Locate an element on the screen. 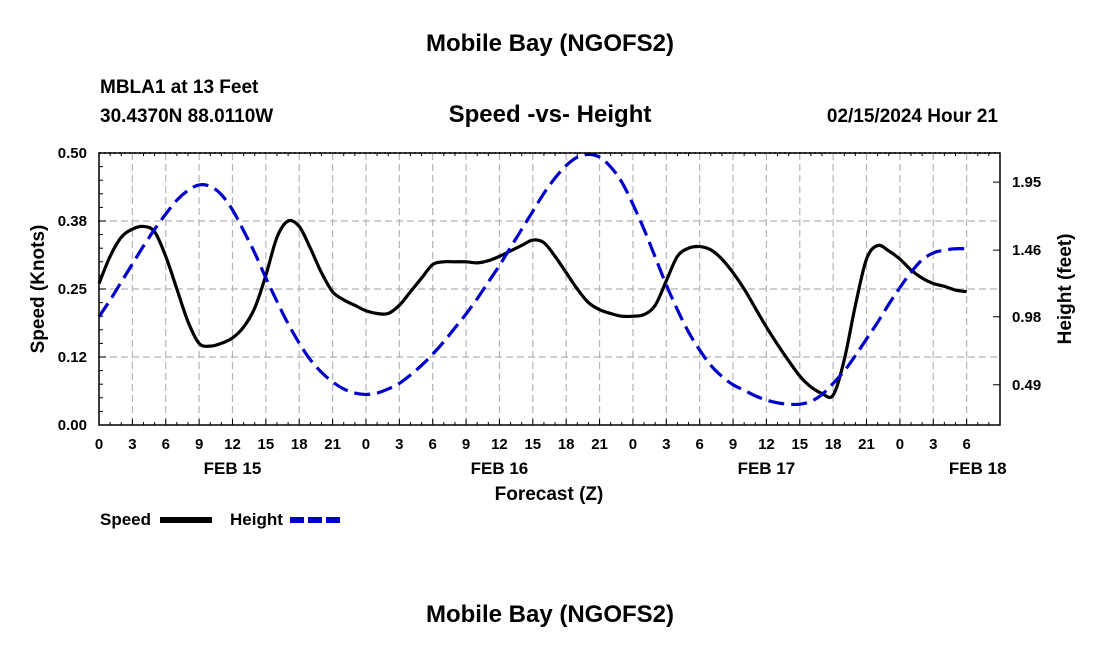 The image size is (1100, 650). y-axis-title: Speed (Knots) is located at coordinates (38, 289).